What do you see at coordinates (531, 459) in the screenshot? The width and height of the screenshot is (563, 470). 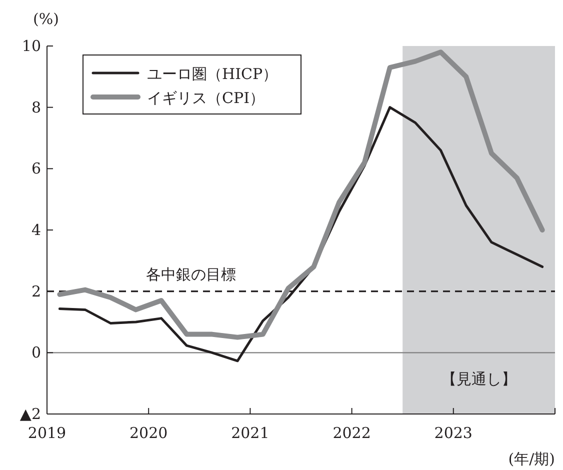 I see `xlabel: (年/期)` at bounding box center [531, 459].